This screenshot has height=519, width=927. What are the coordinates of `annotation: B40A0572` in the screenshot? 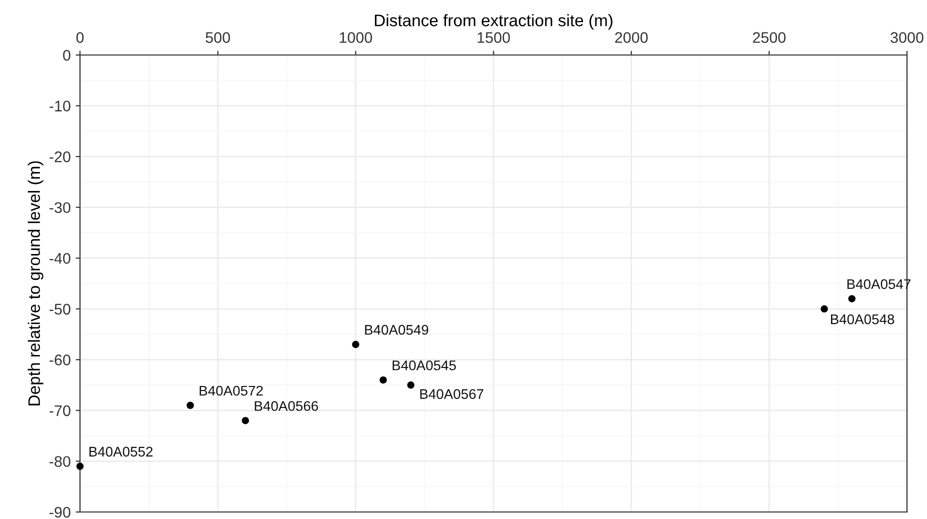 It's located at (231, 391).